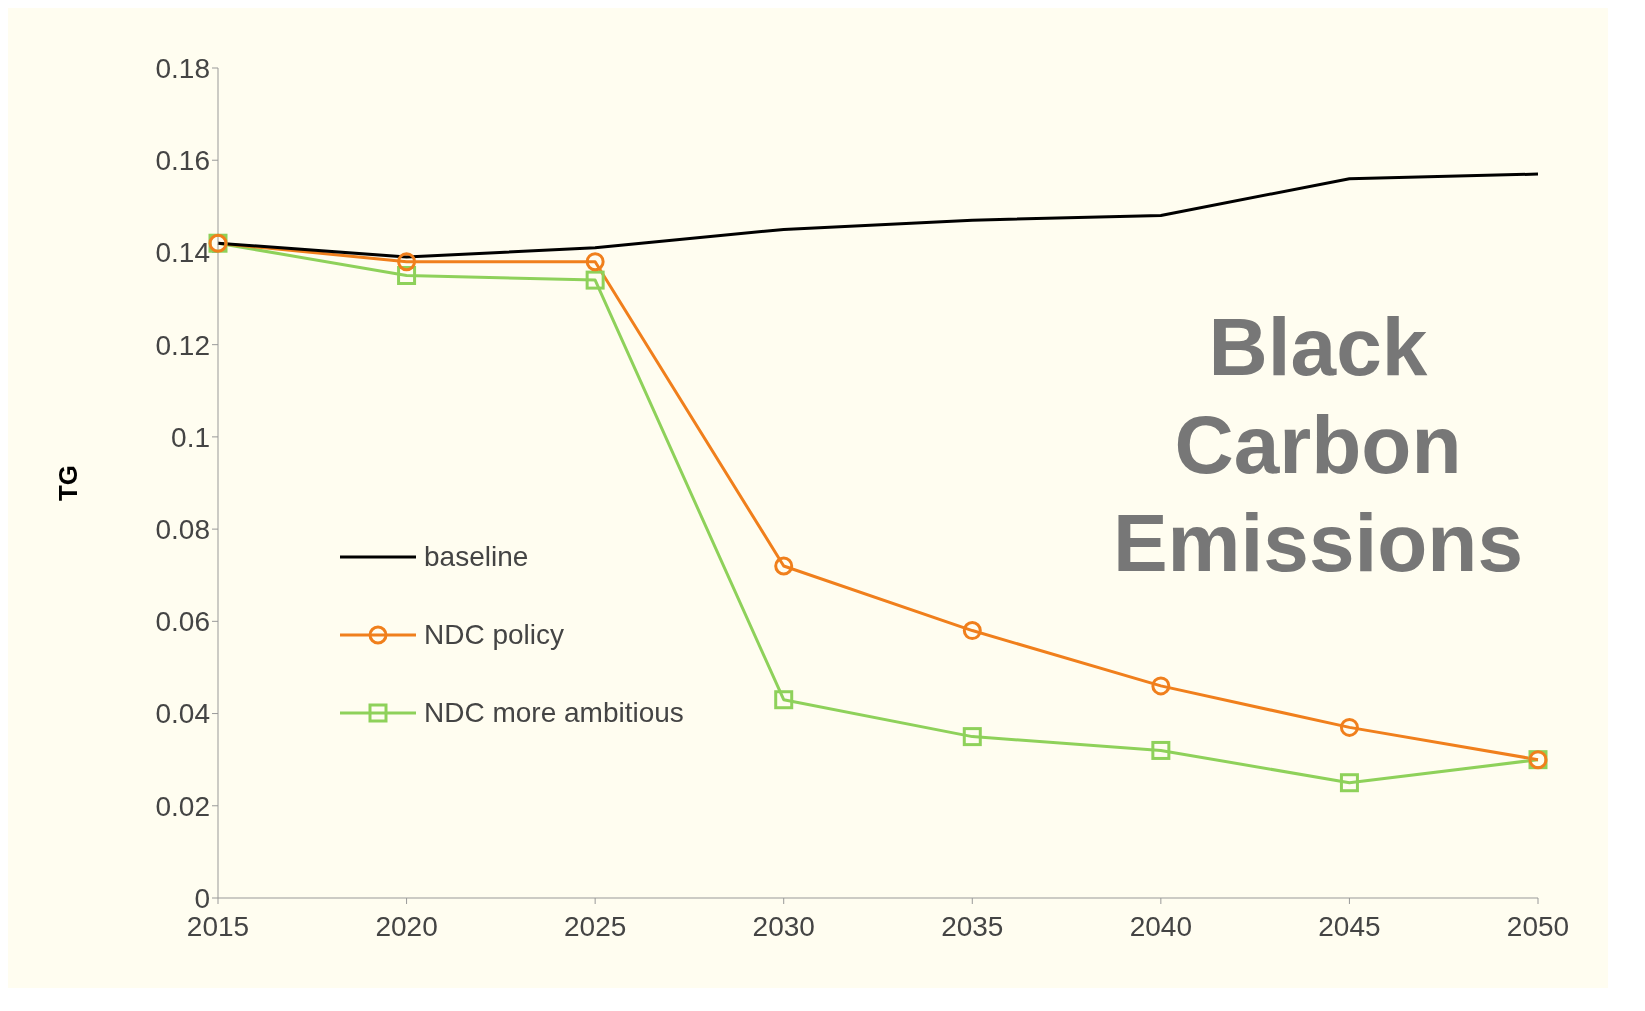 The width and height of the screenshot is (1645, 1011). What do you see at coordinates (68, 483) in the screenshot?
I see `y-axis-title: TG` at bounding box center [68, 483].